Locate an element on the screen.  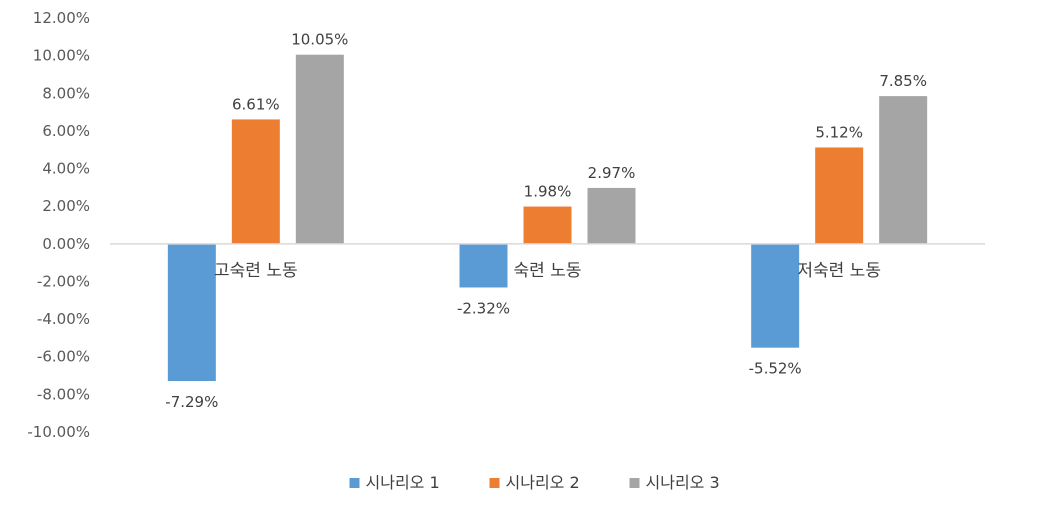
category-label: 고숙련 노동 is located at coordinates (256, 271).